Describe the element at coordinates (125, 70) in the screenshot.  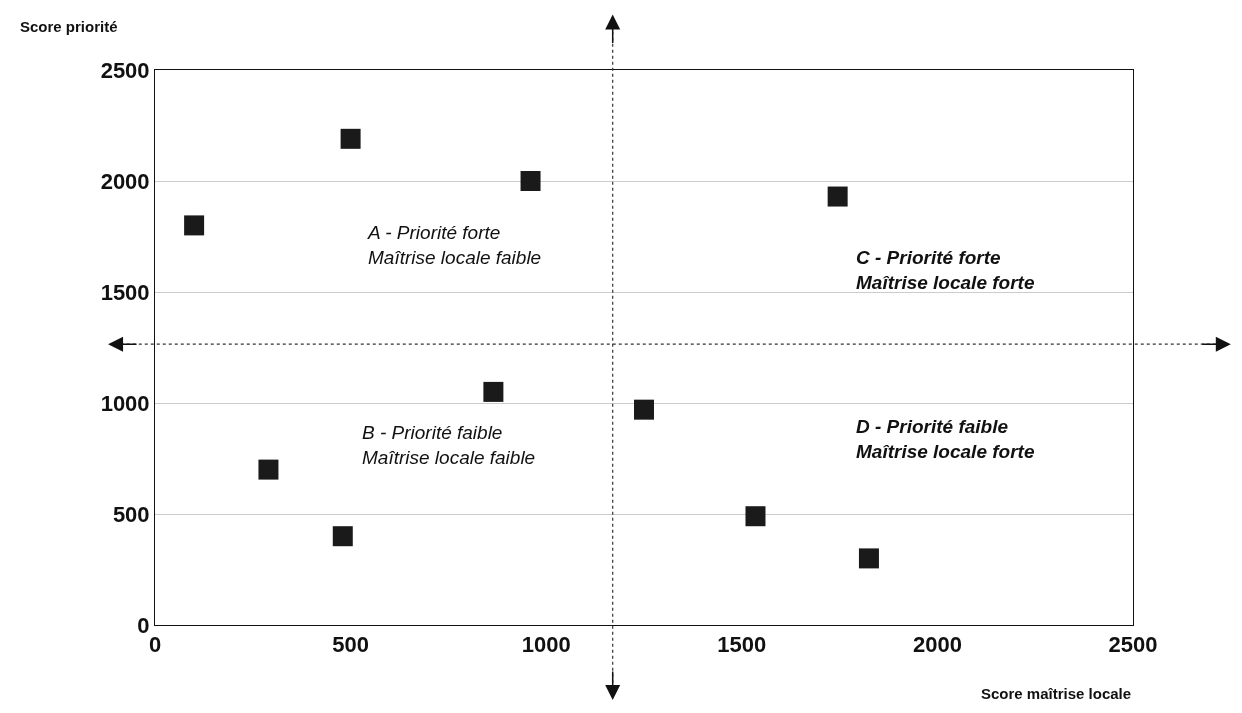
I see `y-tick-label: 2500` at that location.